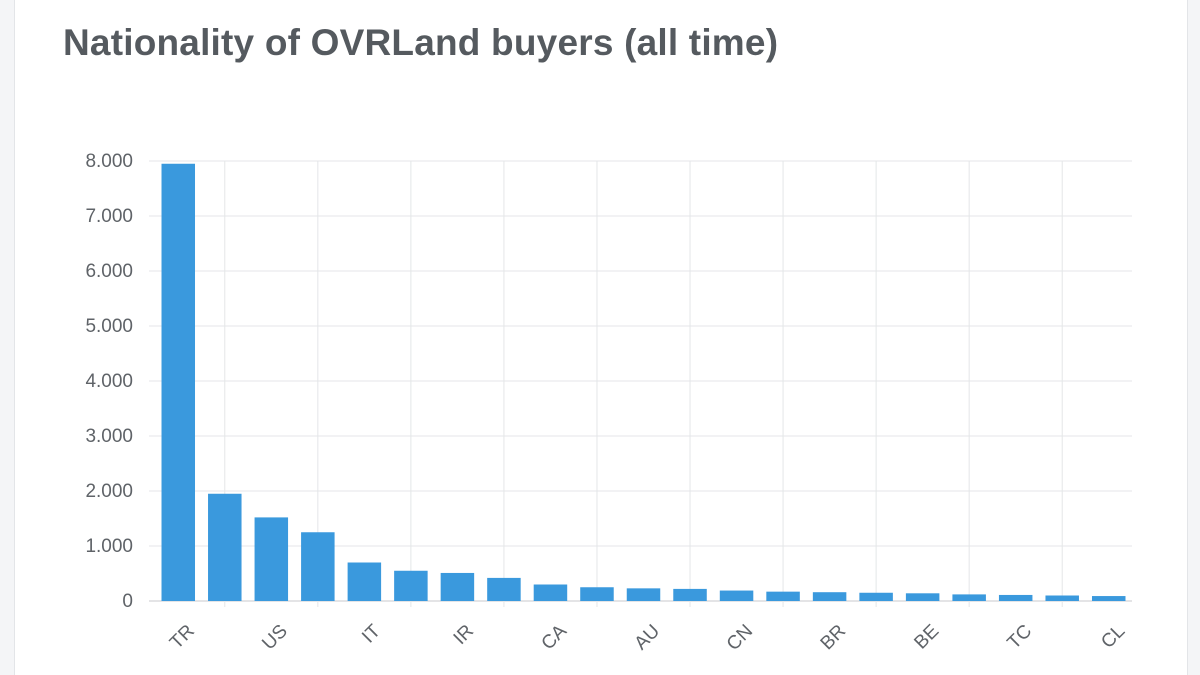 The image size is (1200, 675). Describe the element at coordinates (109, 491) in the screenshot. I see `y-tick-label: 2.000` at that location.